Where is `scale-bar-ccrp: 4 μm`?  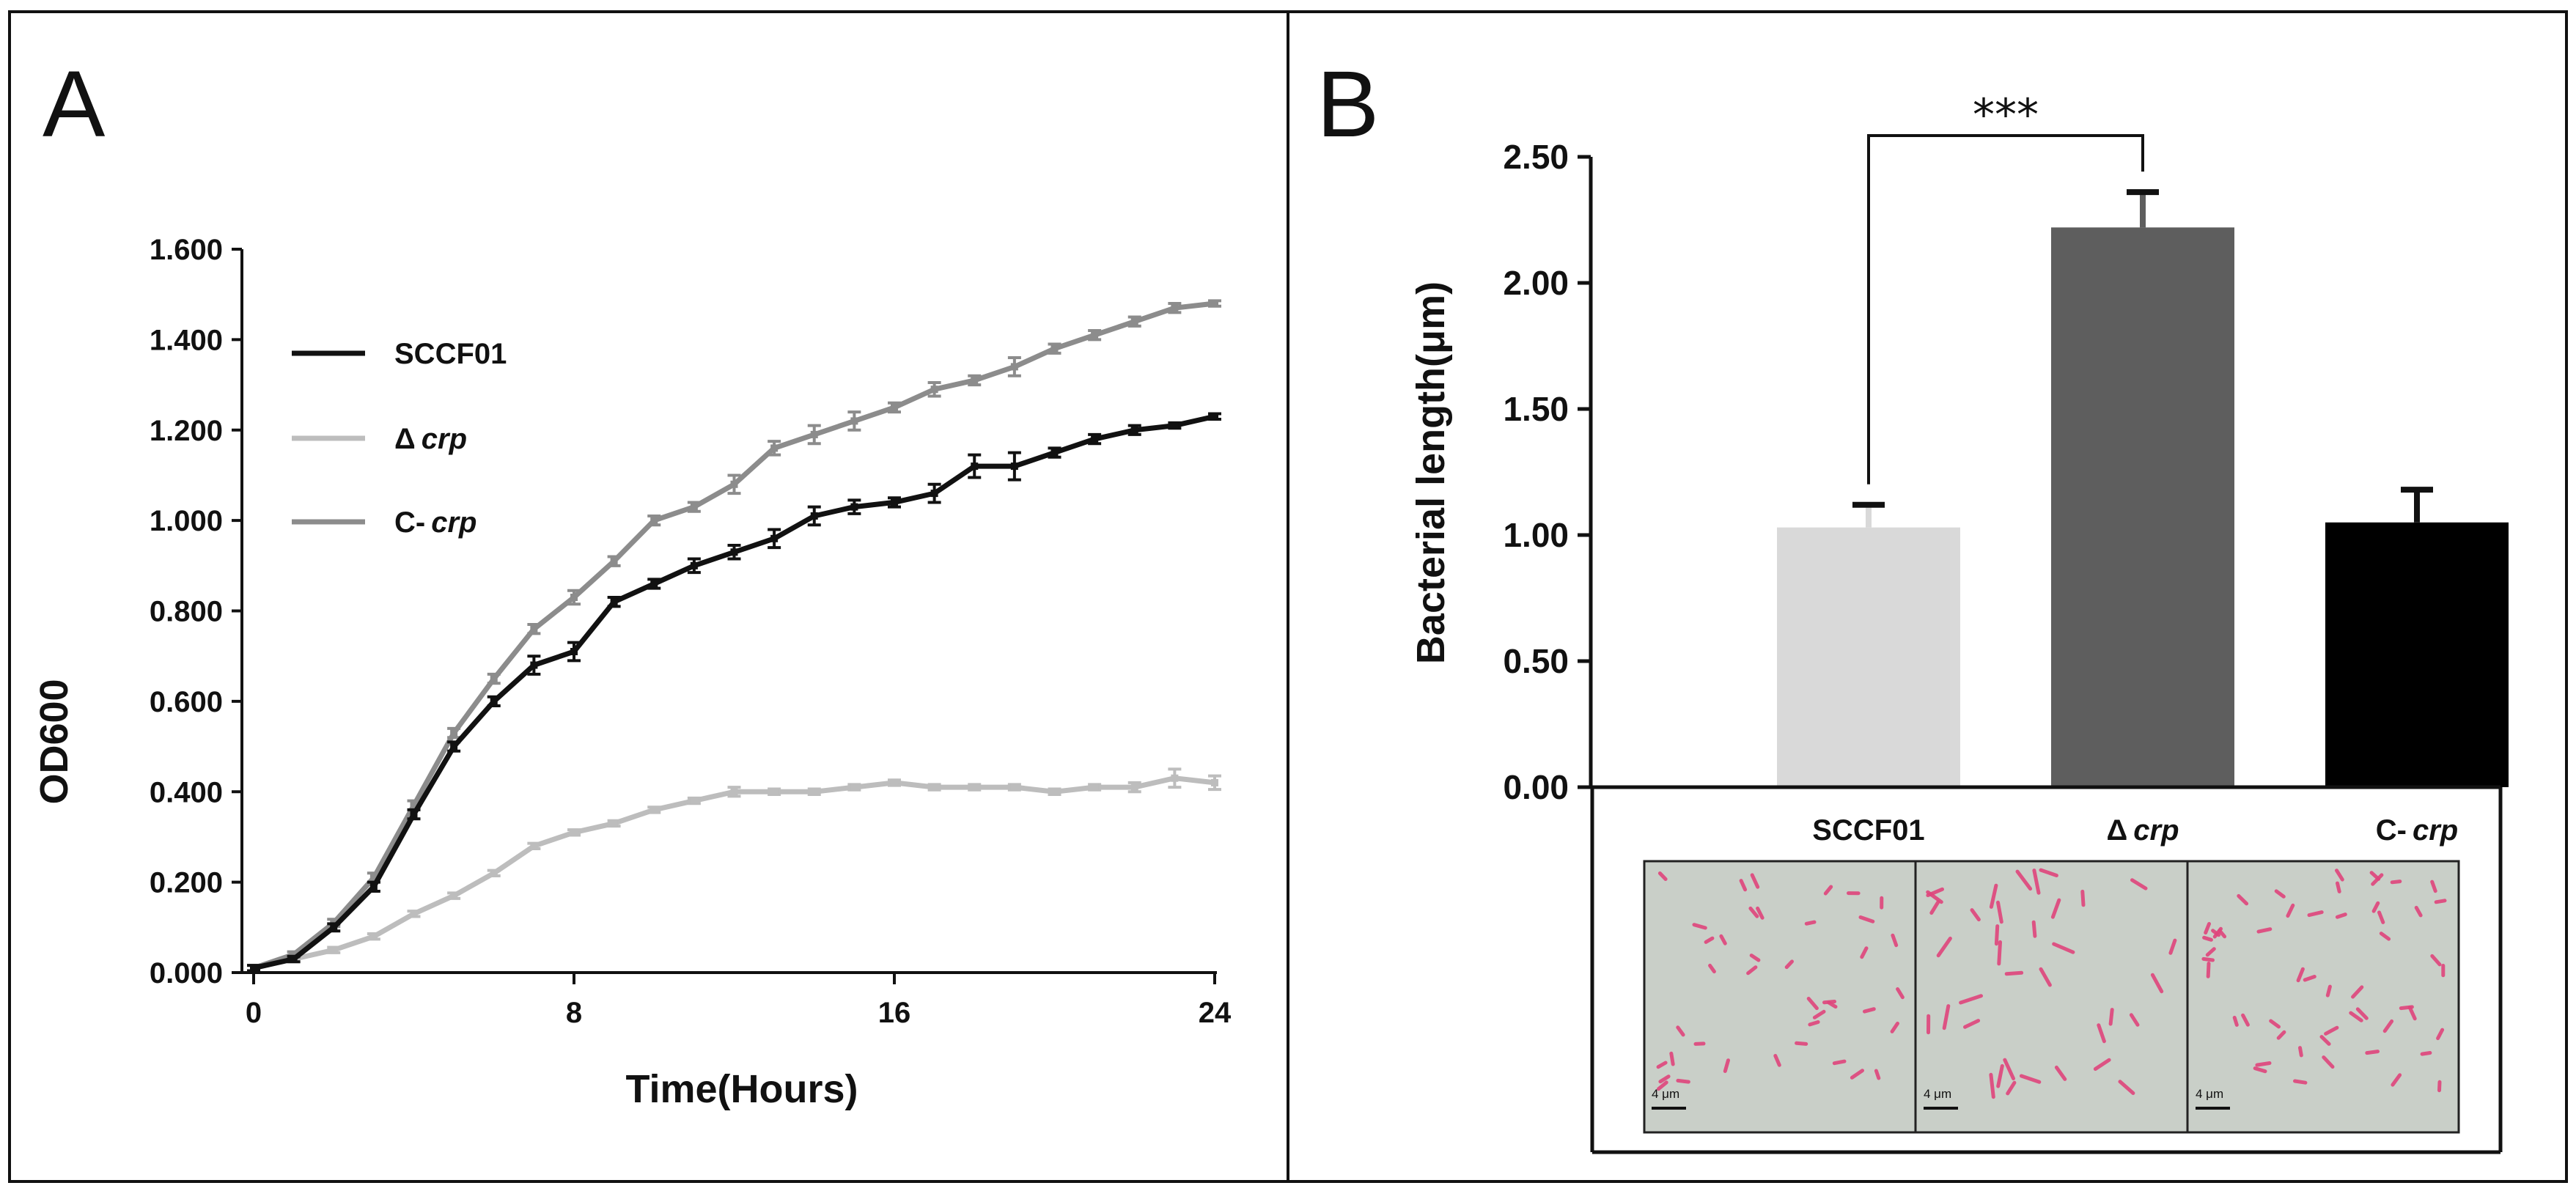
scale-bar-ccrp: 4 μm is located at coordinates (2213, 1098).